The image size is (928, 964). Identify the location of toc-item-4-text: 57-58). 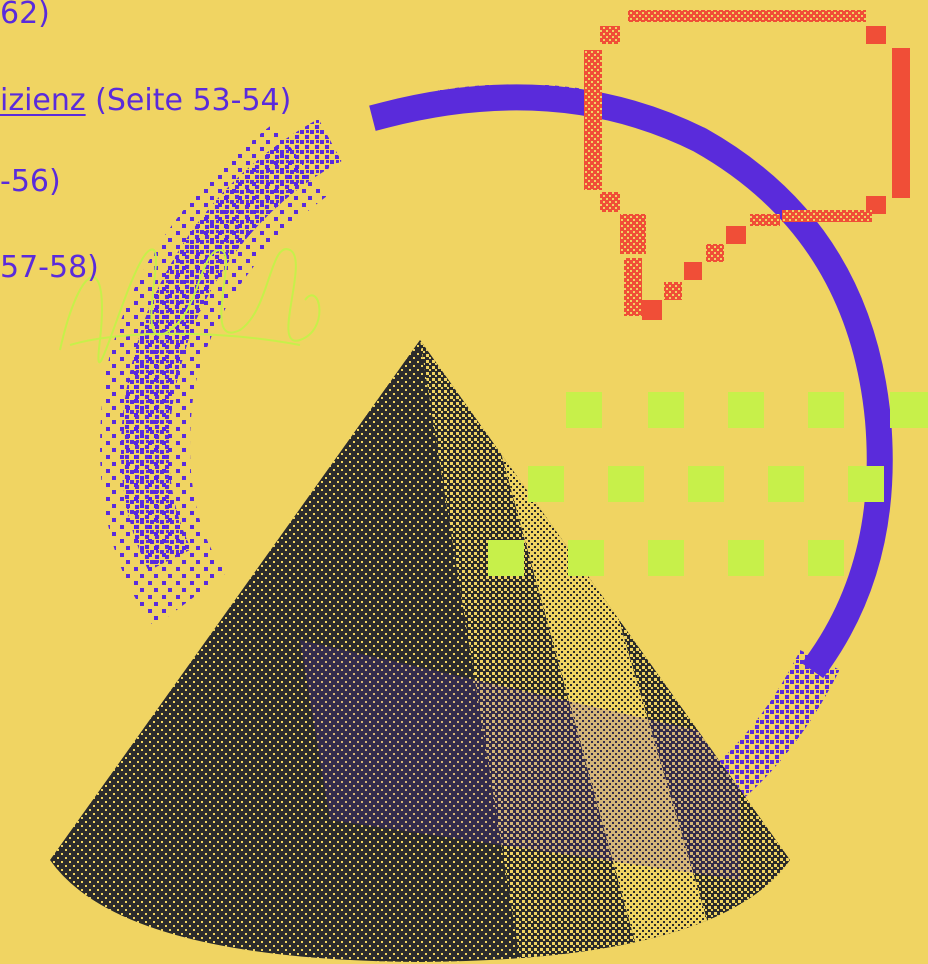
(49, 267).